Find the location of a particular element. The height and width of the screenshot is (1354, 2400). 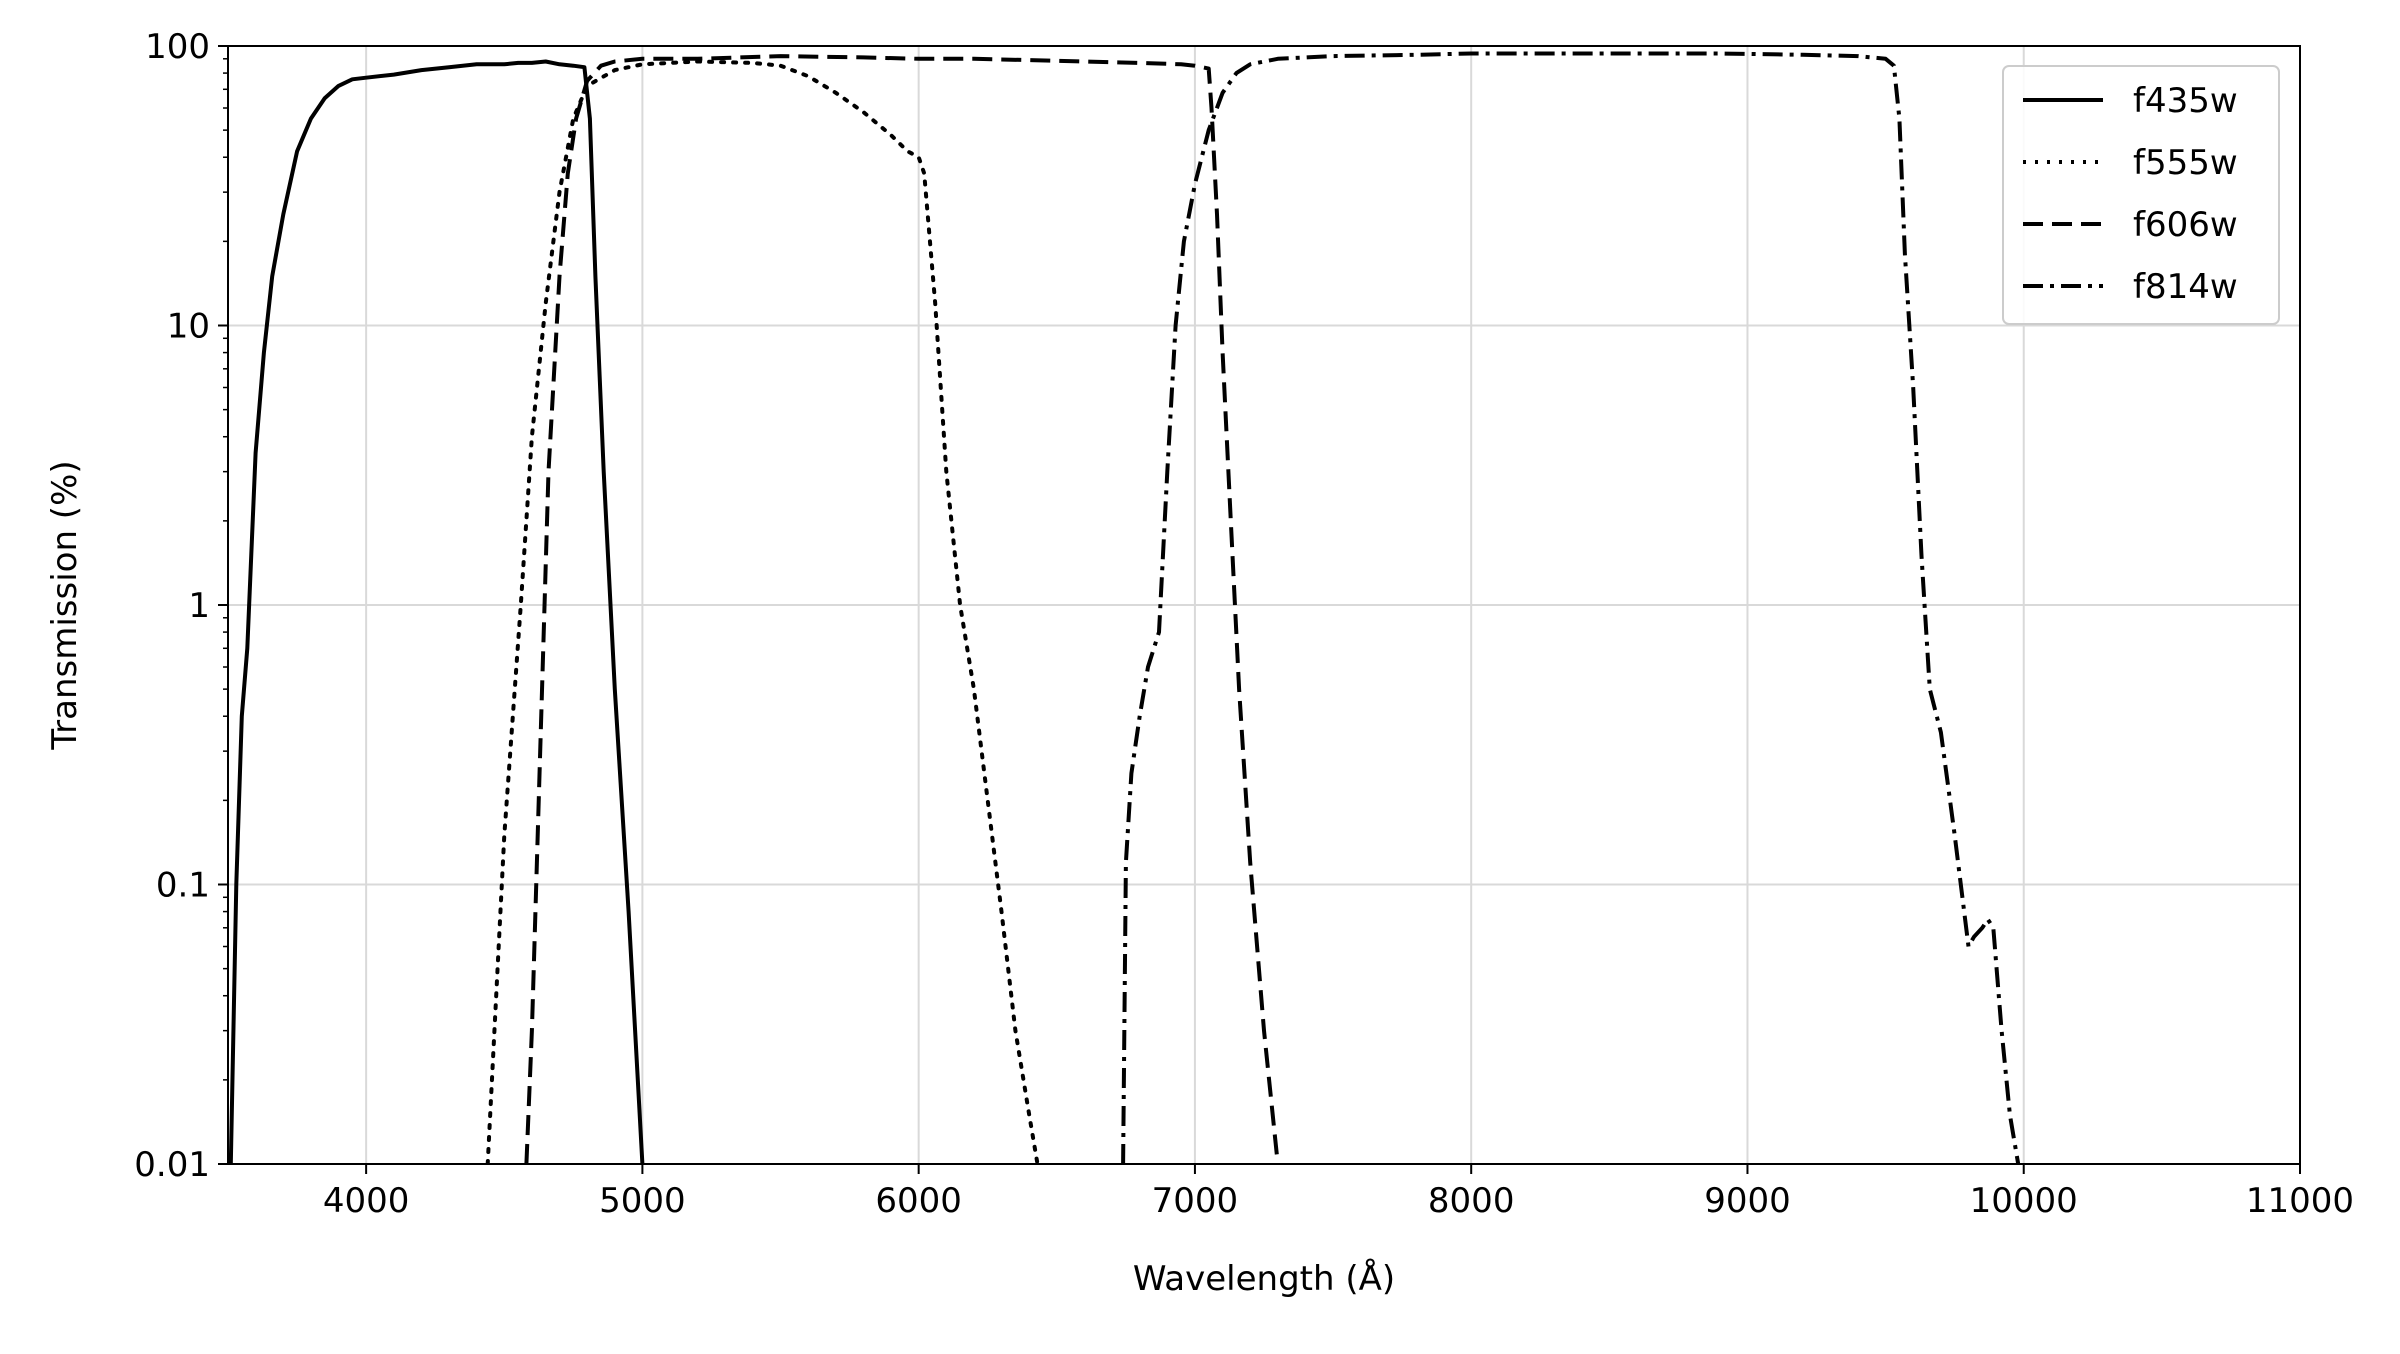

y-tick-label: 10 is located at coordinates (188, 327).